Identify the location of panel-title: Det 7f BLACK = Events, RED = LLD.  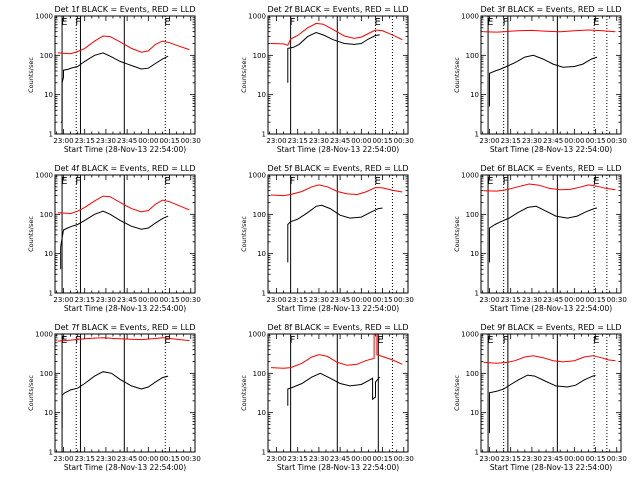
(124, 327).